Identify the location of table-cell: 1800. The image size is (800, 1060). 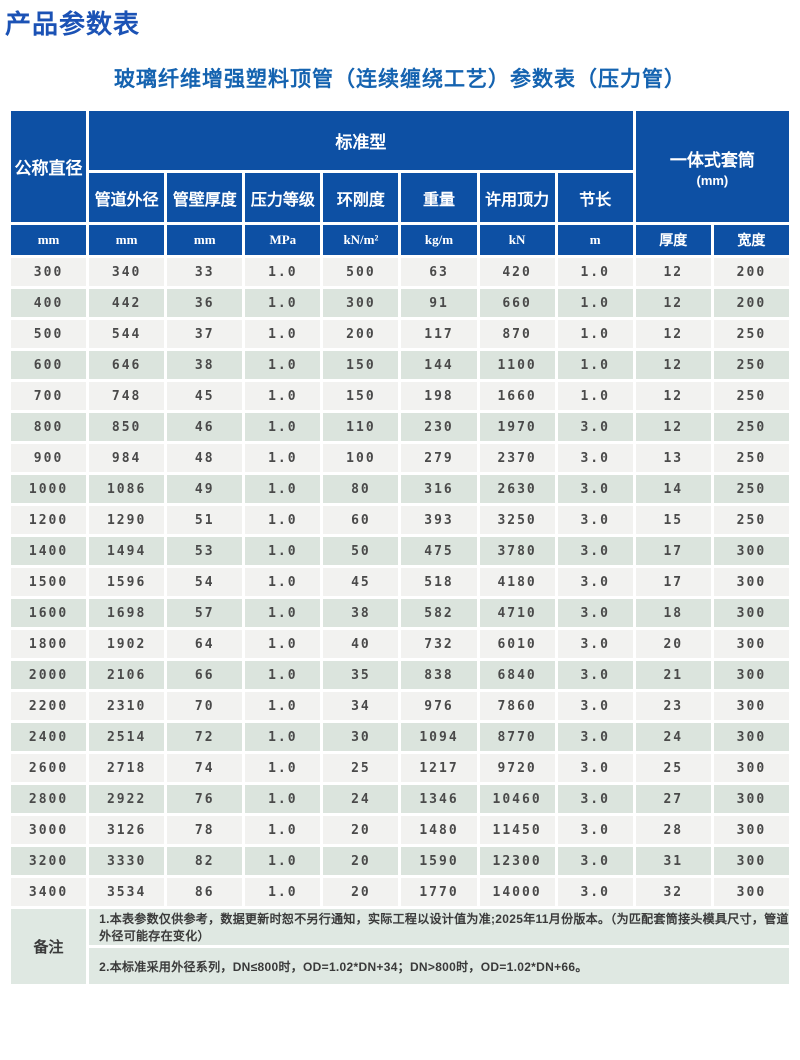
(48, 644).